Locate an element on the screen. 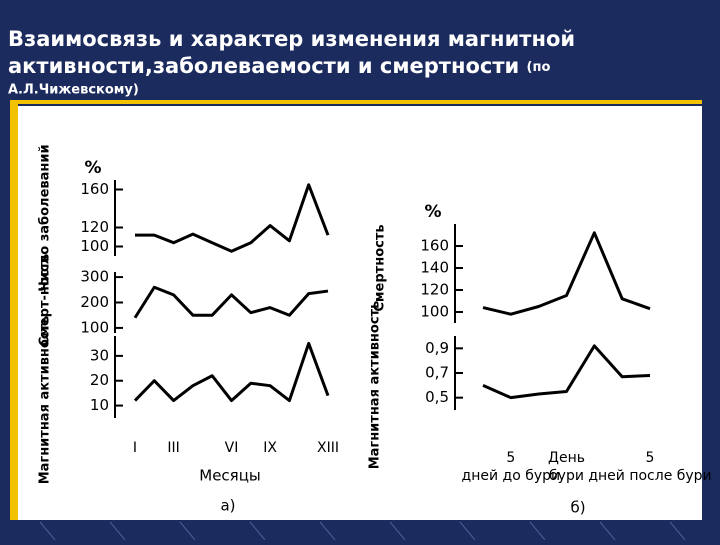  bottom-pattern is located at coordinates (362, 531).